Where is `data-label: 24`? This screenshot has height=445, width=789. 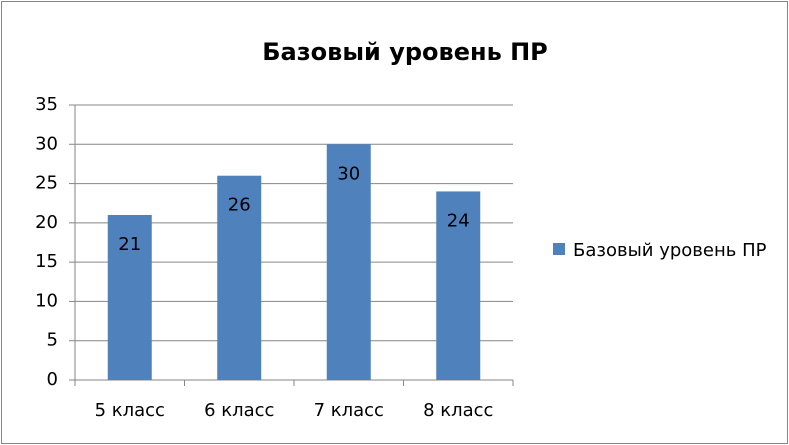
data-label: 24 is located at coordinates (458, 220).